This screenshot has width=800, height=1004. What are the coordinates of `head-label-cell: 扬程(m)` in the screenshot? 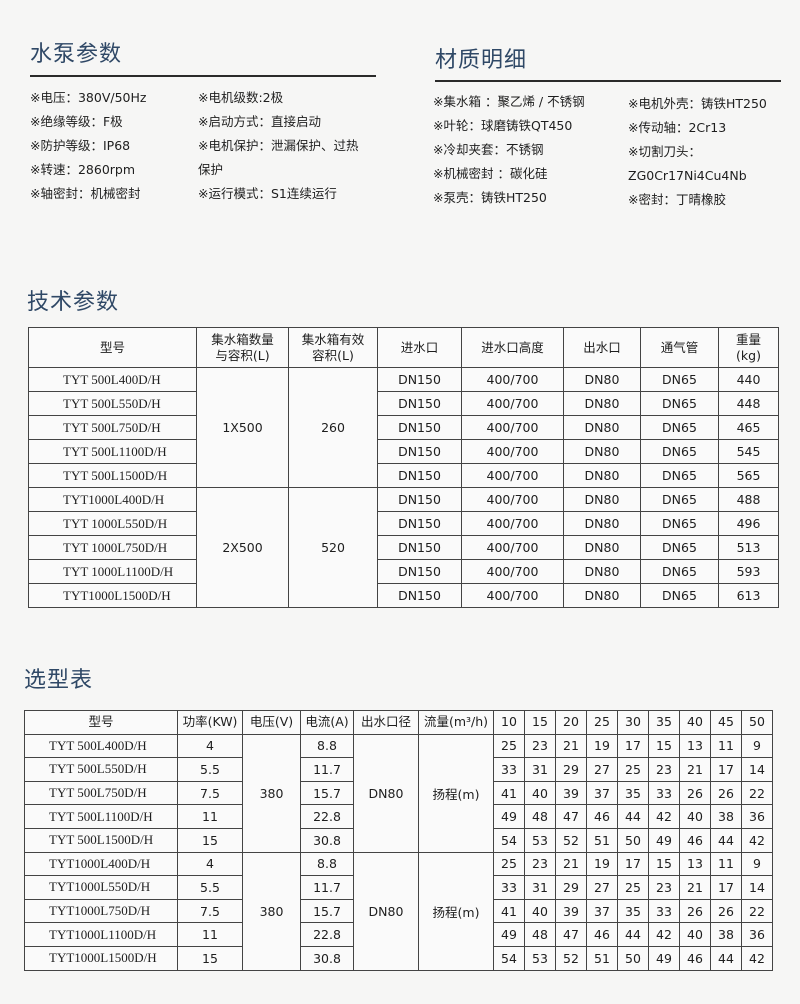 It's located at (456, 793).